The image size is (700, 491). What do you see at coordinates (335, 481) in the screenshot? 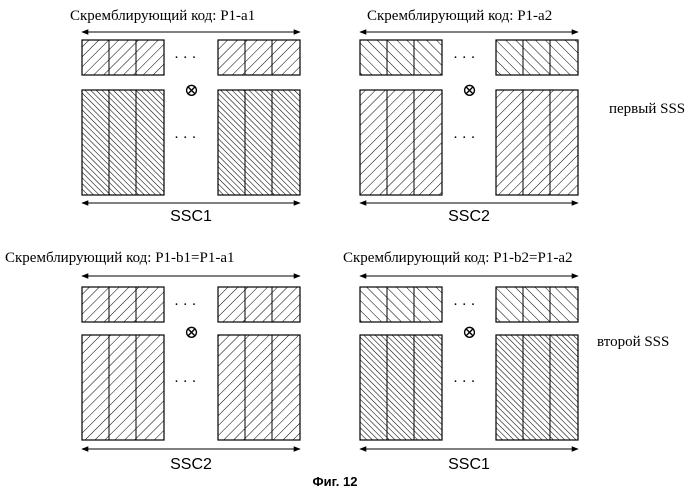
I see `figure-caption: Фиг. 12` at bounding box center [335, 481].